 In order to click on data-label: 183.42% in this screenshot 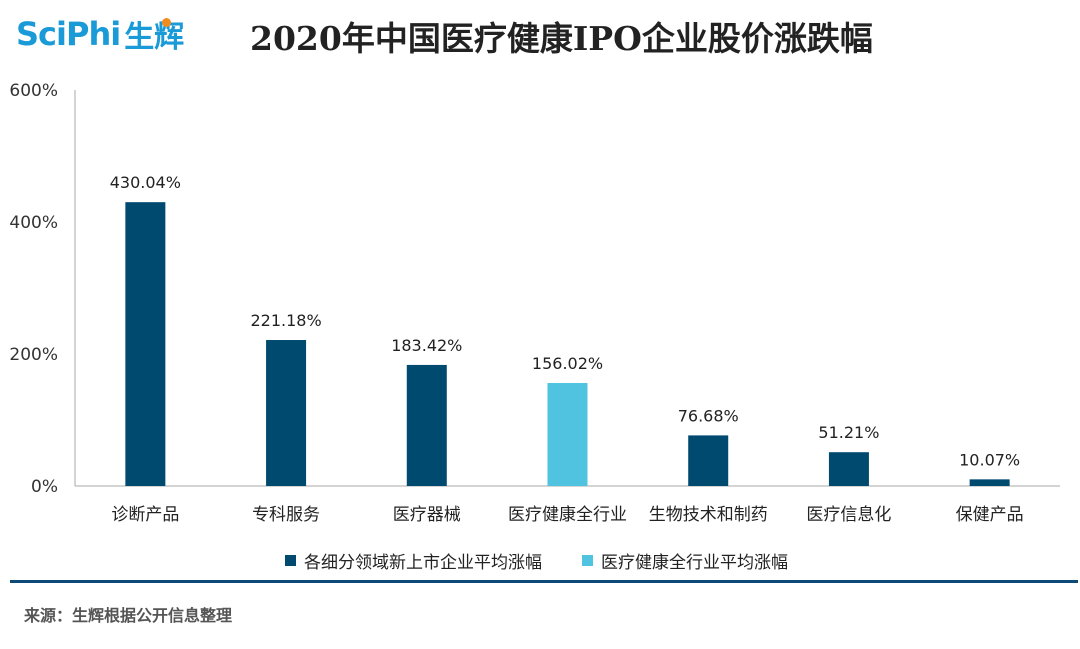, I will do `click(426, 345)`.